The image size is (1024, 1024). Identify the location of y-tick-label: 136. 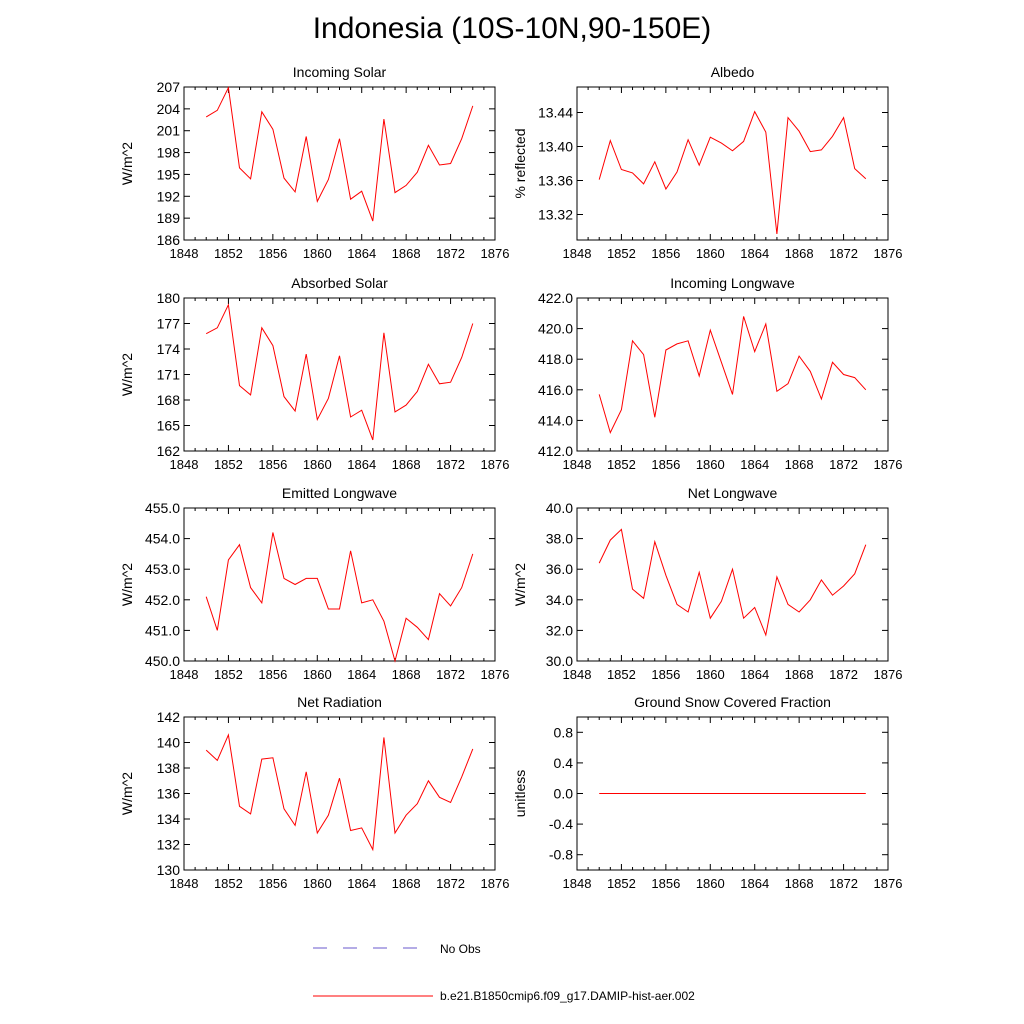
(169, 794).